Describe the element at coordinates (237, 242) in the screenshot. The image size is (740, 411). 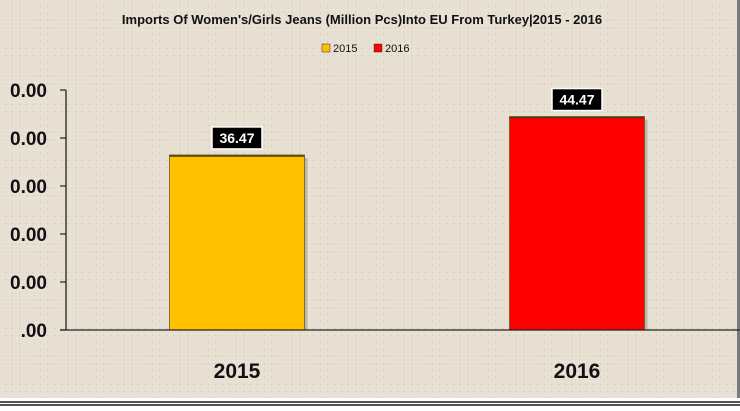
I see `bar-2015` at that location.